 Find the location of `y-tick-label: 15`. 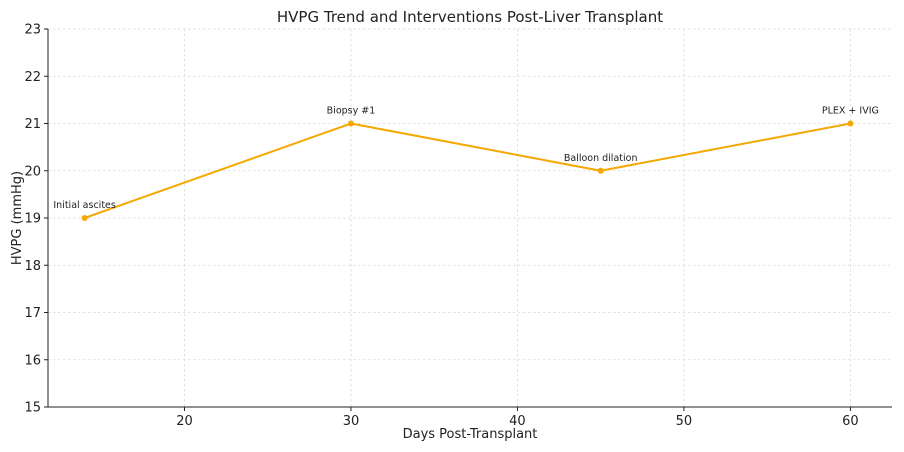

y-tick-label: 15 is located at coordinates (32, 408).